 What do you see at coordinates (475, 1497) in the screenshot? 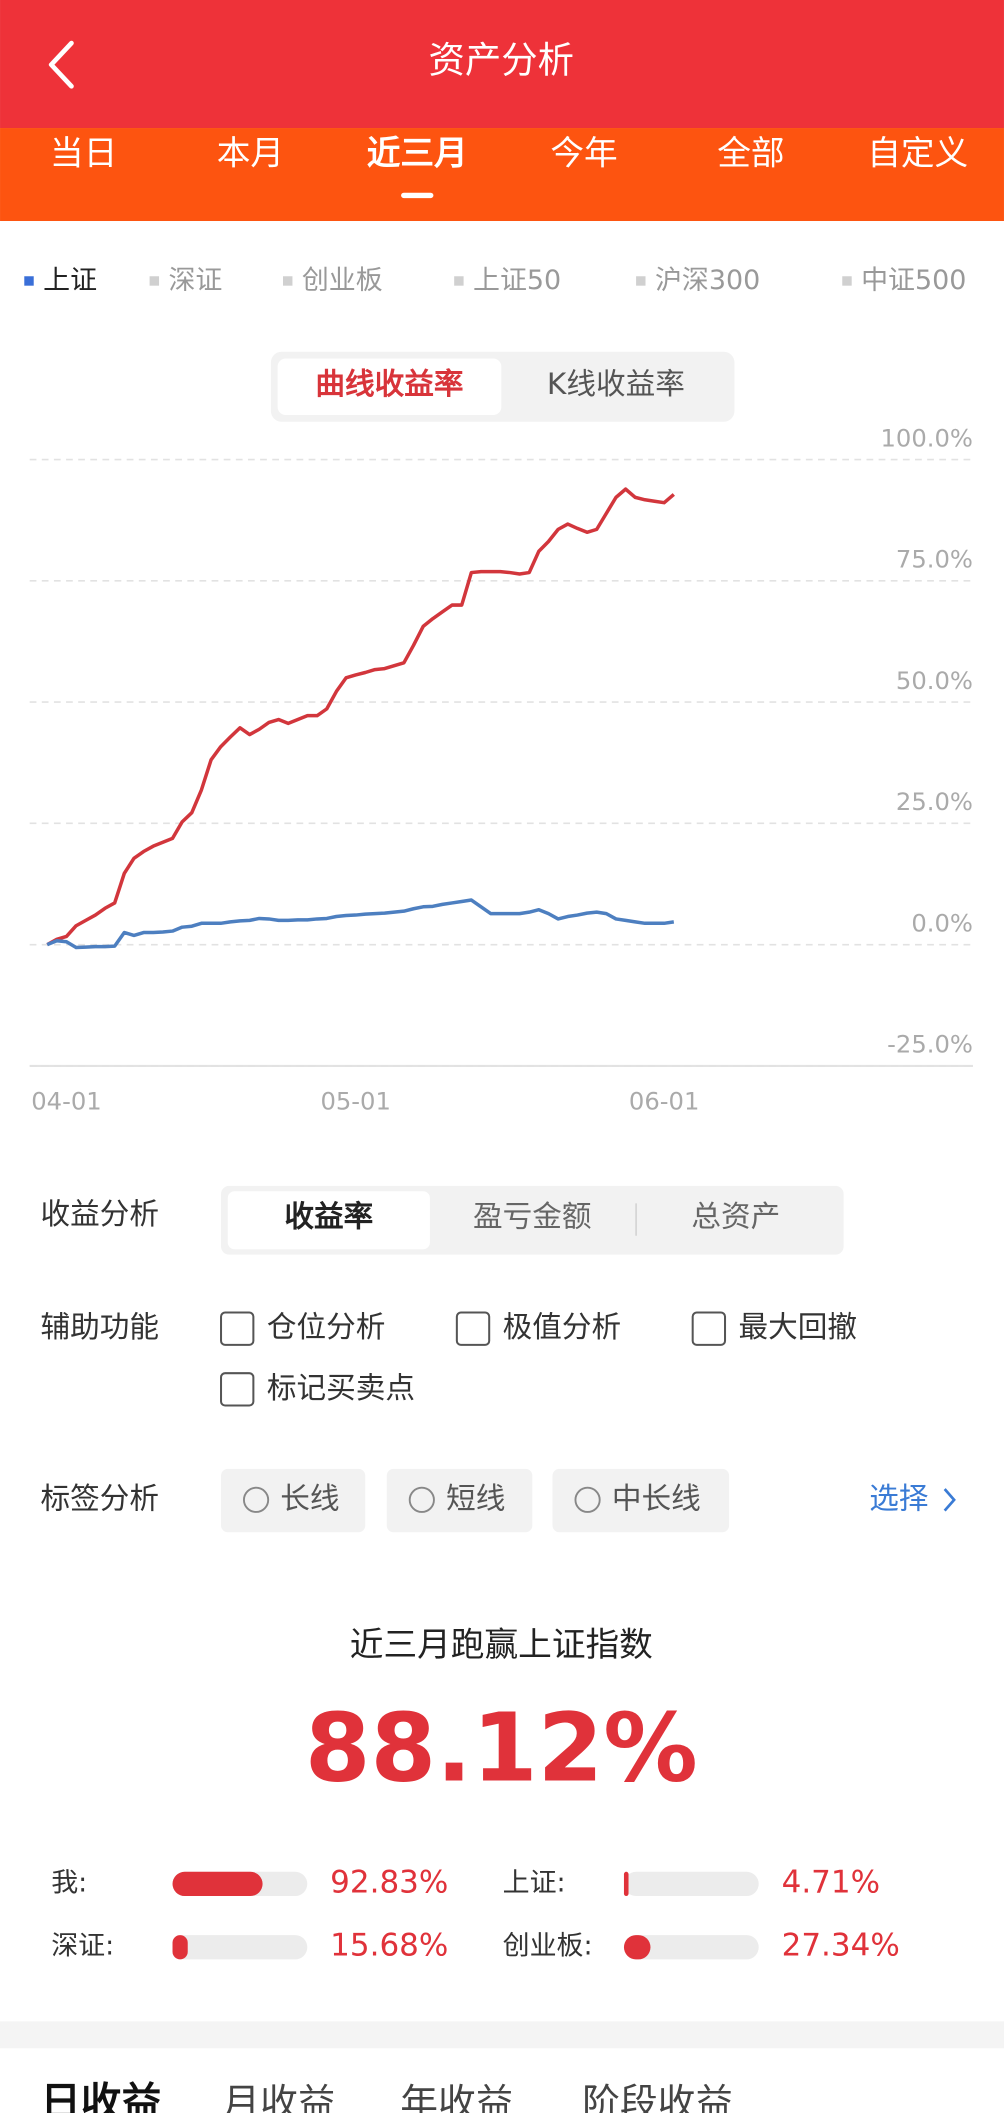
I see `tag-label: 短线` at bounding box center [475, 1497].